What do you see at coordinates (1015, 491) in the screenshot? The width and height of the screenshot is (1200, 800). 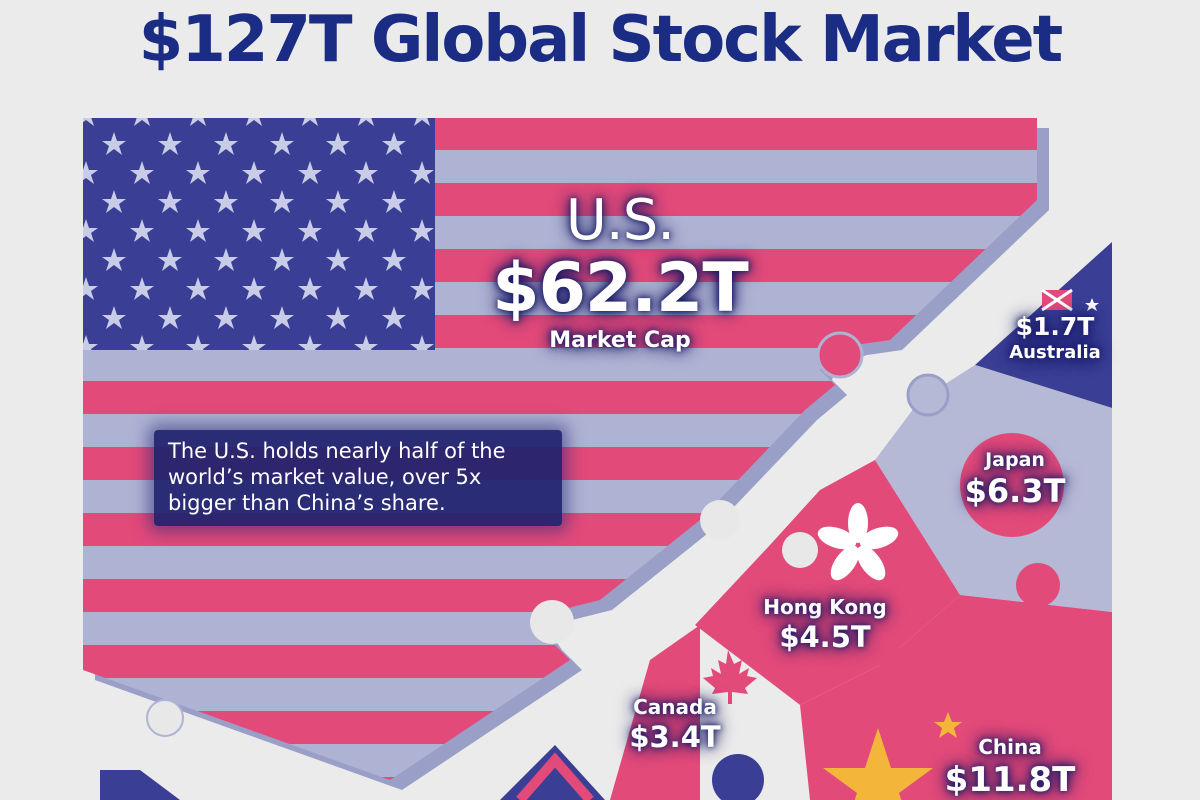 I see `japan-value: $6.3T` at bounding box center [1015, 491].